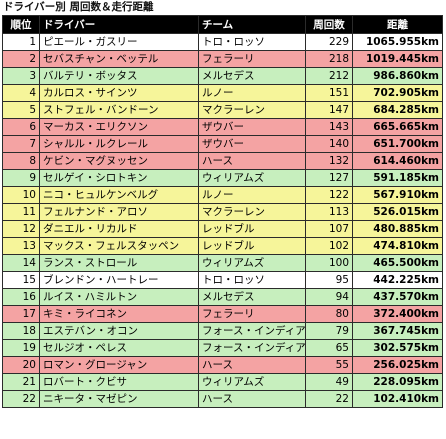 This screenshot has width=446, height=439. Describe the element at coordinates (397, 93) in the screenshot. I see `distance-cell: 702.905km` at that location.